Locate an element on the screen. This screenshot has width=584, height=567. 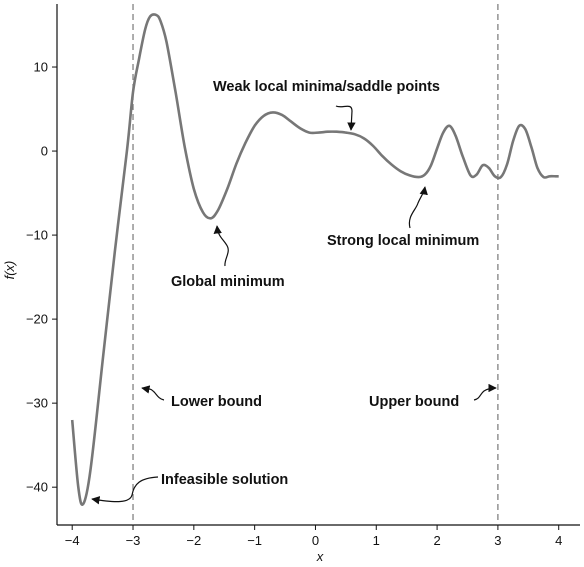
weak-local-minima-label: Weak local minima/saddle points is located at coordinates (326, 87).